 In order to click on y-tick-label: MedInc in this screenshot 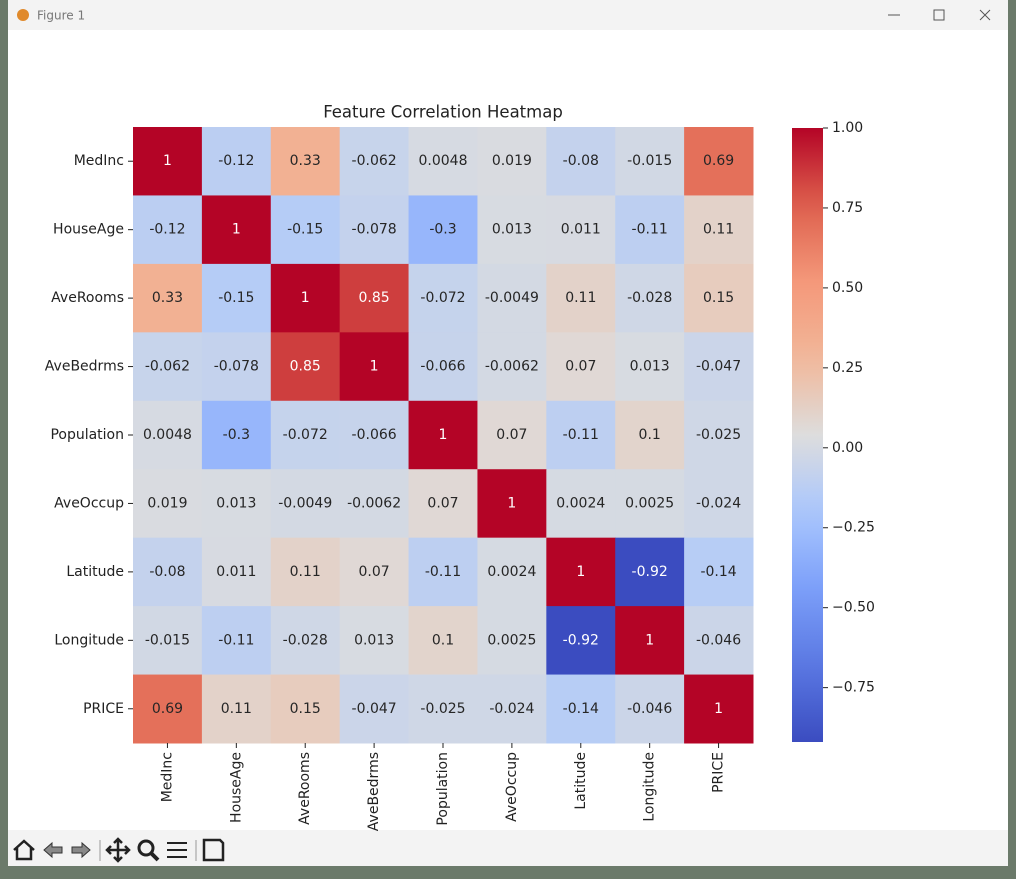, I will do `click(99, 161)`.